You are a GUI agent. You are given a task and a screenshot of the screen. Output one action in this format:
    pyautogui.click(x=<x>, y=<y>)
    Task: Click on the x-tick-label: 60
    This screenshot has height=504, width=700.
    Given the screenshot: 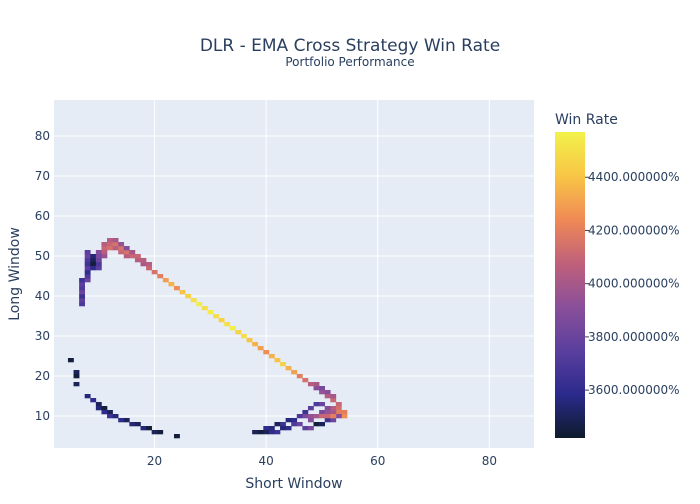 What is the action you would take?
    pyautogui.click(x=377, y=461)
    